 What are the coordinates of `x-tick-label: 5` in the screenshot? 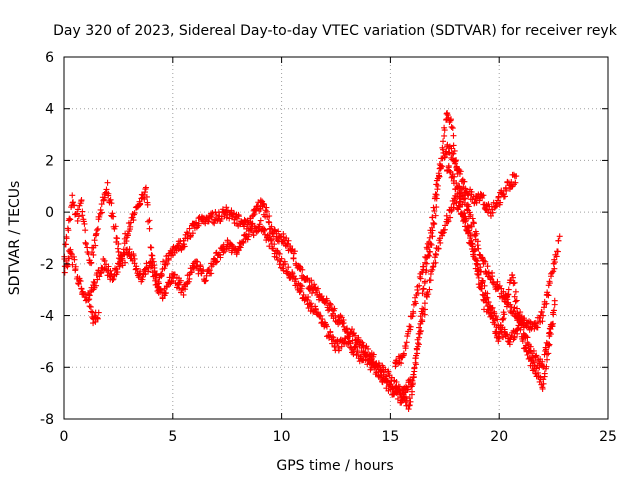 It's located at (172, 437).